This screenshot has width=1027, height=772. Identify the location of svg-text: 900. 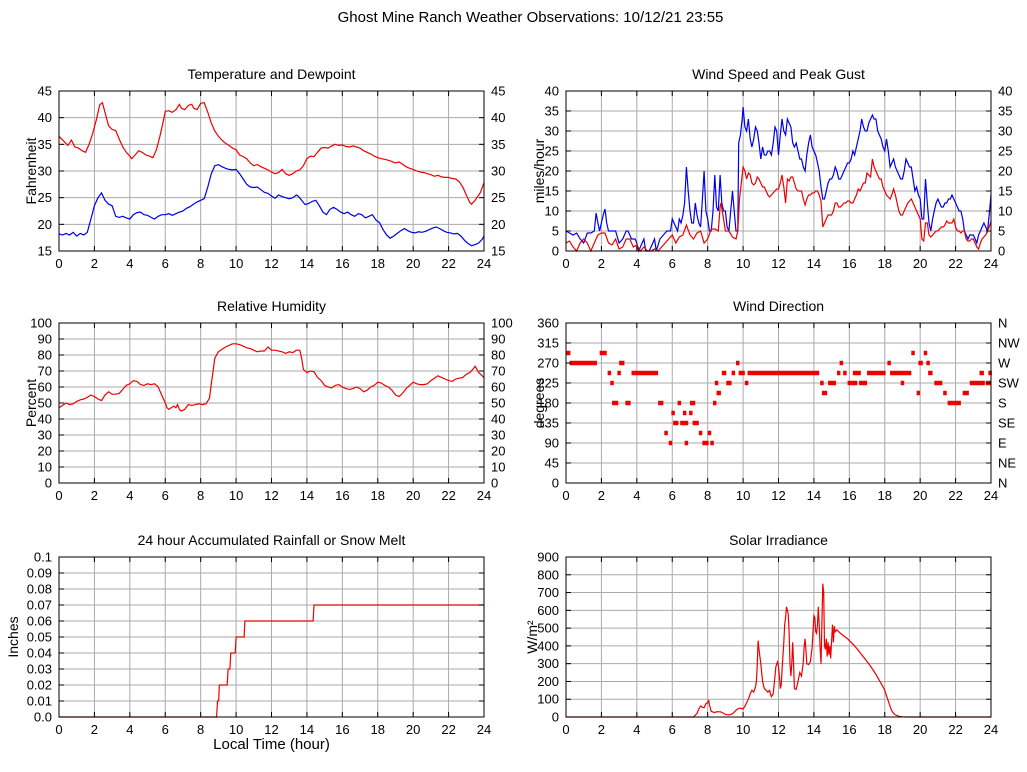
(548, 557).